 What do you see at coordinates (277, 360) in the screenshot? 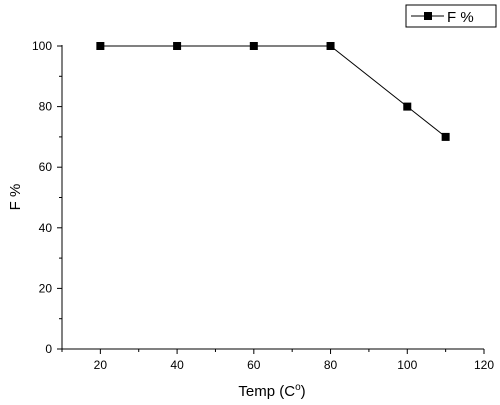
I see `x-ticks: 20 40 60 80 100 120` at bounding box center [277, 360].